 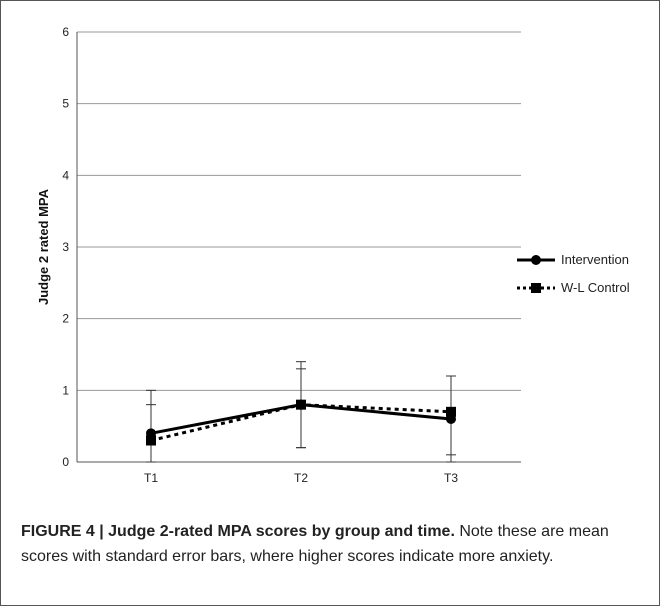 What do you see at coordinates (301, 404) in the screenshot?
I see `marker-w-l-control-t2` at bounding box center [301, 404].